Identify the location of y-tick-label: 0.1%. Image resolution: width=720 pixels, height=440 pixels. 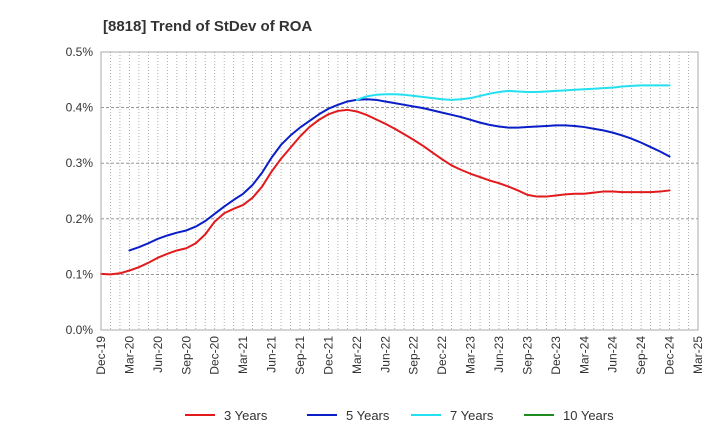
(80, 274).